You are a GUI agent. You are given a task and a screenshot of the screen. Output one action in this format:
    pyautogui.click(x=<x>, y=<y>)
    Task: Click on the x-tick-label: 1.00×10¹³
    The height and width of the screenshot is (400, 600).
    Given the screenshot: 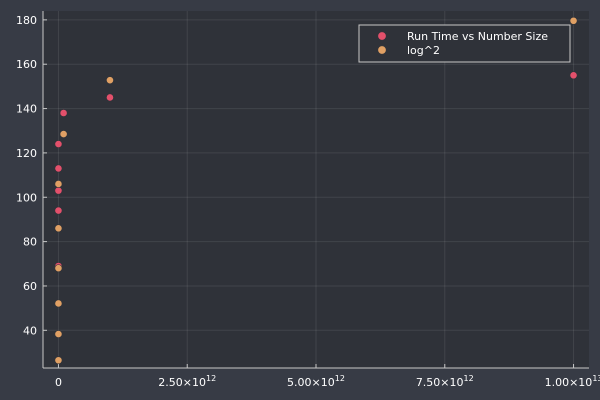 What is the action you would take?
    pyautogui.click(x=572, y=381)
    